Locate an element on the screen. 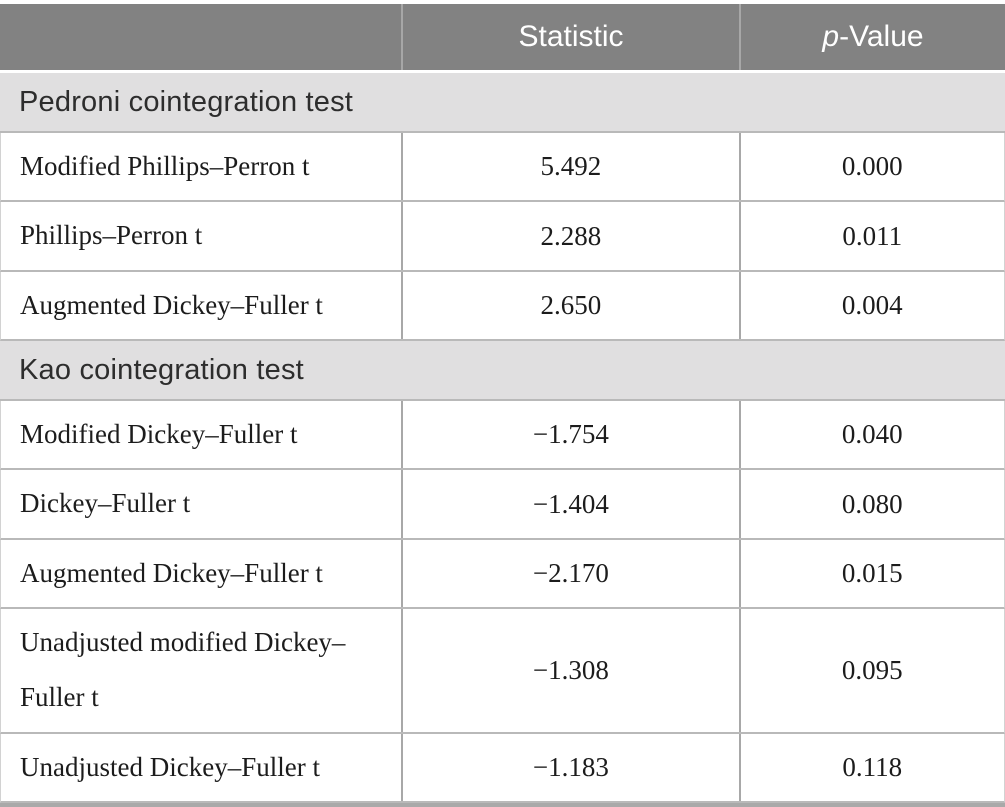  table-row: Modified Dickey–Fuller t −1.754 0.040 is located at coordinates (502, 436).